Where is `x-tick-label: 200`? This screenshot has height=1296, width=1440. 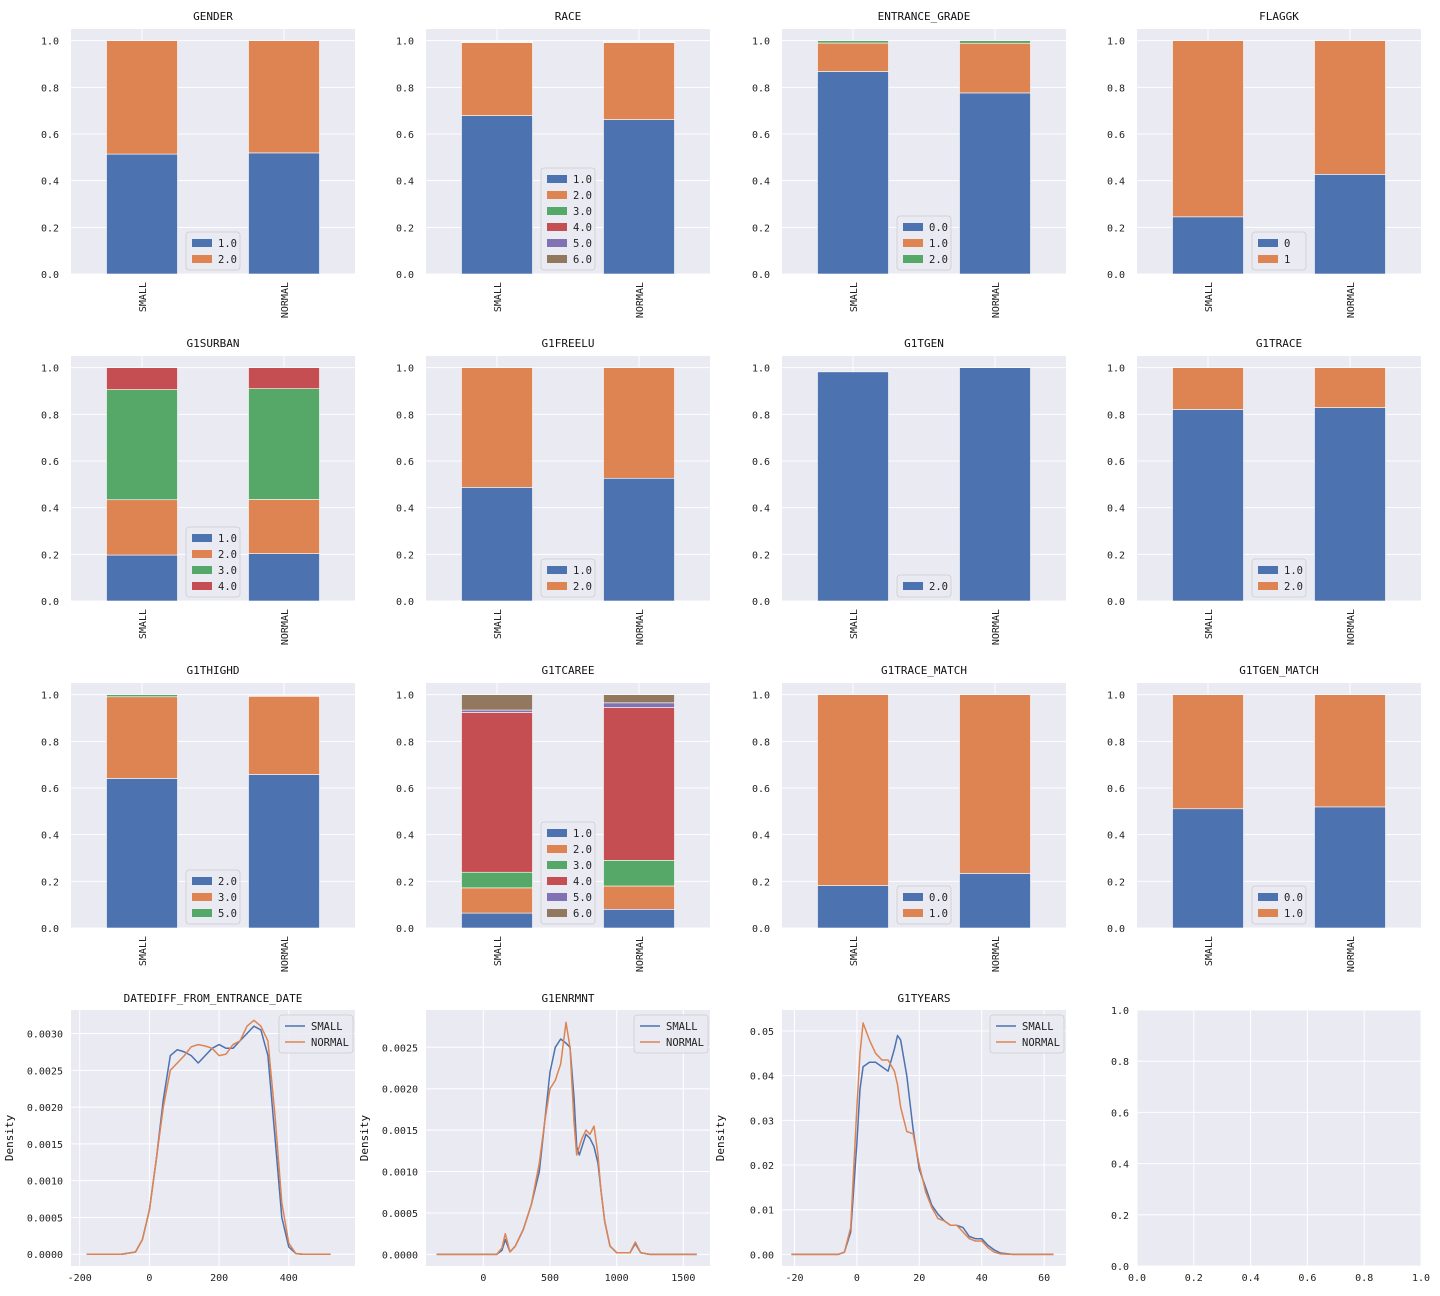
x-tick-label: 200 is located at coordinates (219, 1278).